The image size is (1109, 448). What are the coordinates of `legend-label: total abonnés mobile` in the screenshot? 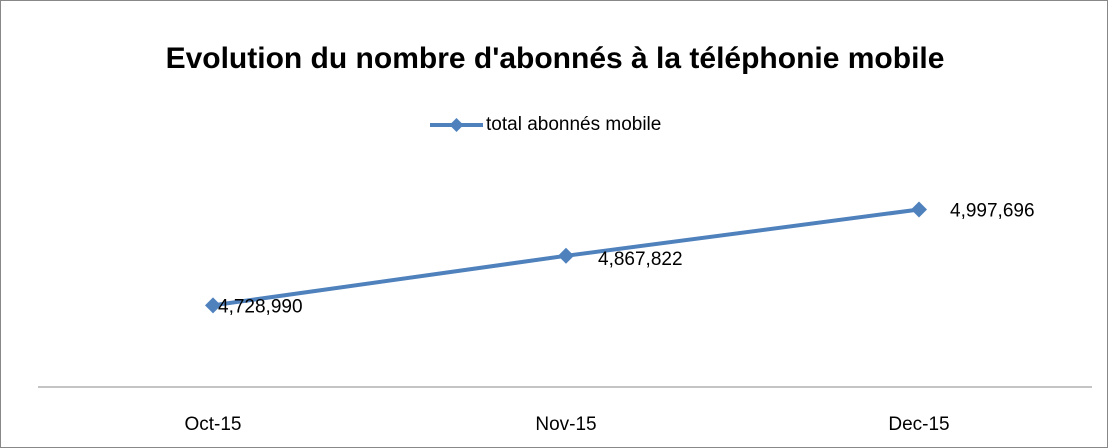 It's located at (573, 124).